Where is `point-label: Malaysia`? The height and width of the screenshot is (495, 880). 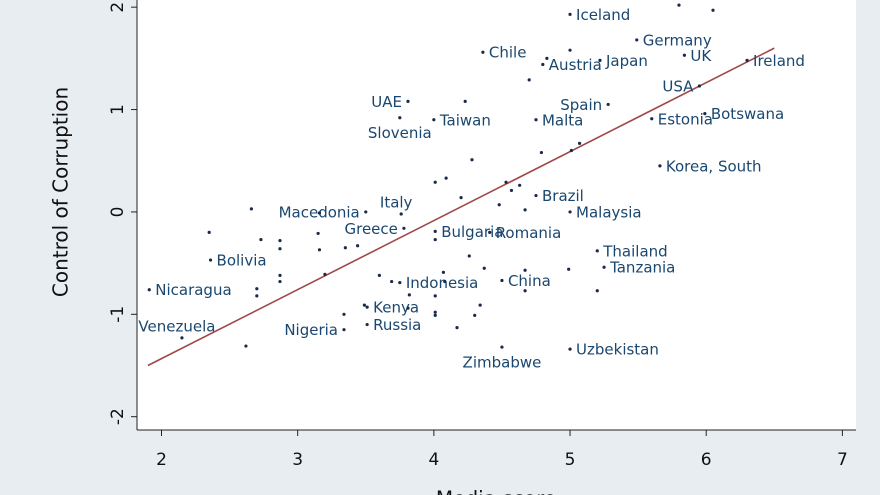
point-label: Malaysia is located at coordinates (609, 212).